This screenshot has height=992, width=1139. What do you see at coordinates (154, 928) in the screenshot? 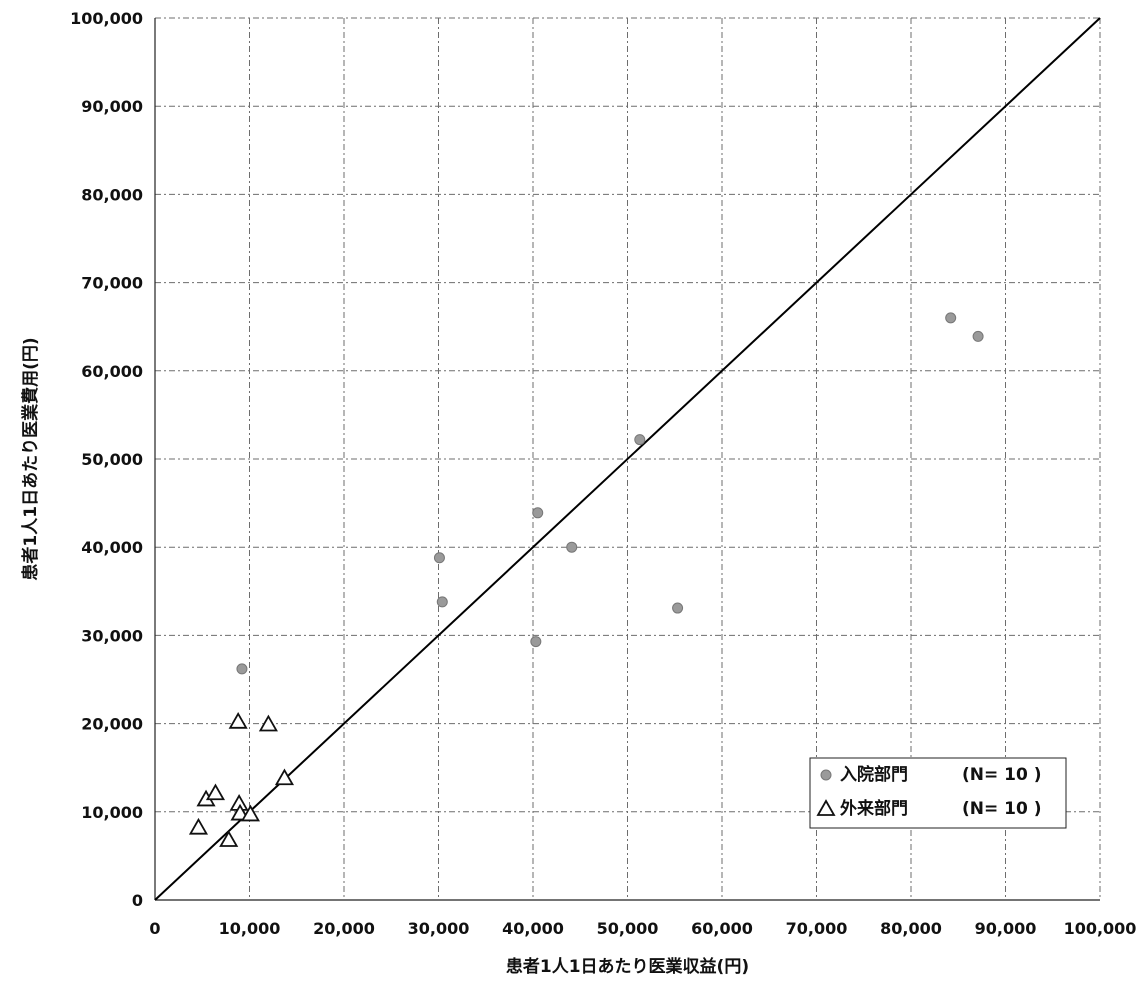
I see `x-tick-label: 0` at bounding box center [154, 928].